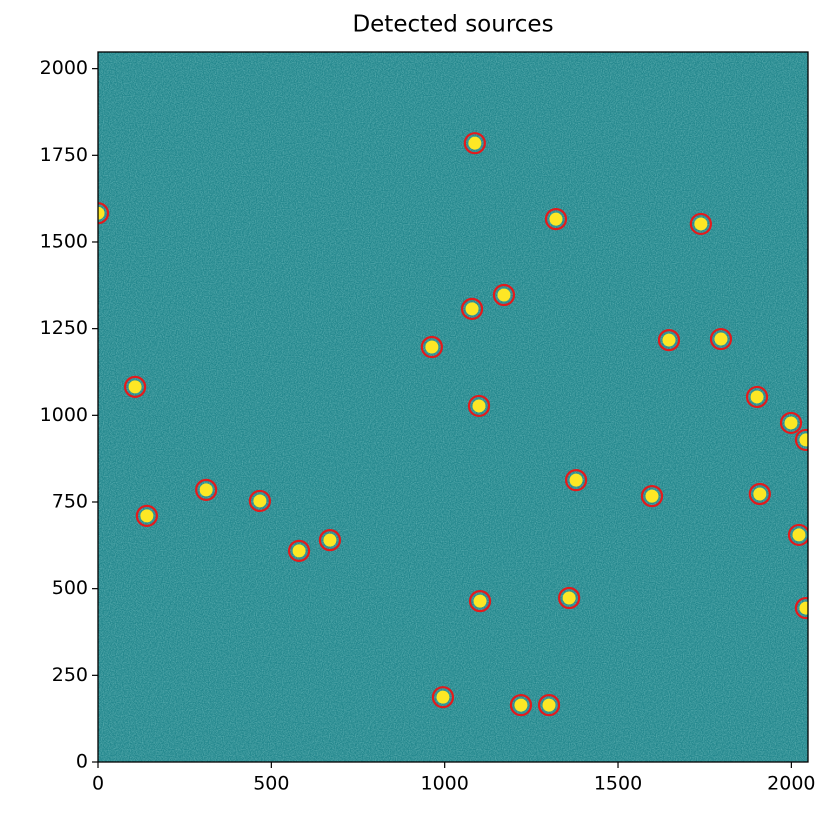  Describe the element at coordinates (98, 784) in the screenshot. I see `x-tick-label: 0` at that location.